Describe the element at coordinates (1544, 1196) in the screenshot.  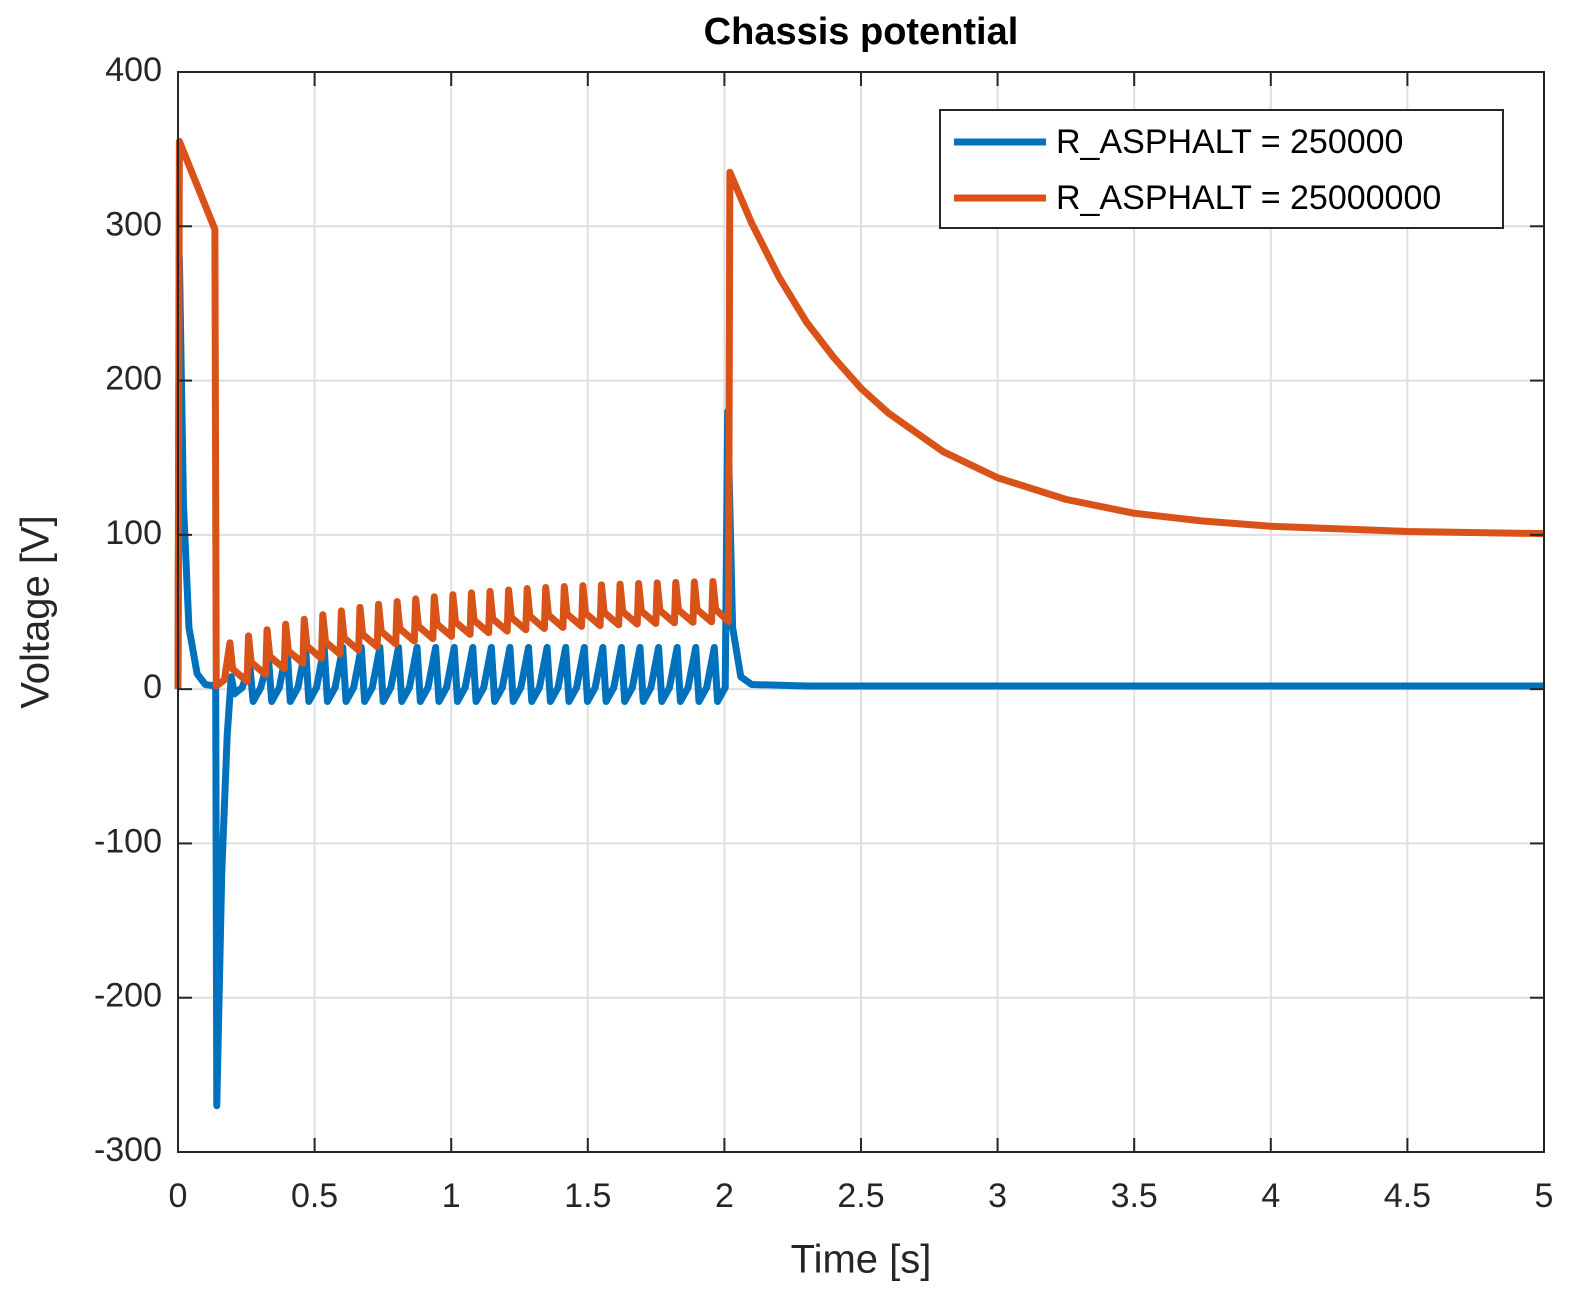
I see `x-tick-label: 5` at that location.